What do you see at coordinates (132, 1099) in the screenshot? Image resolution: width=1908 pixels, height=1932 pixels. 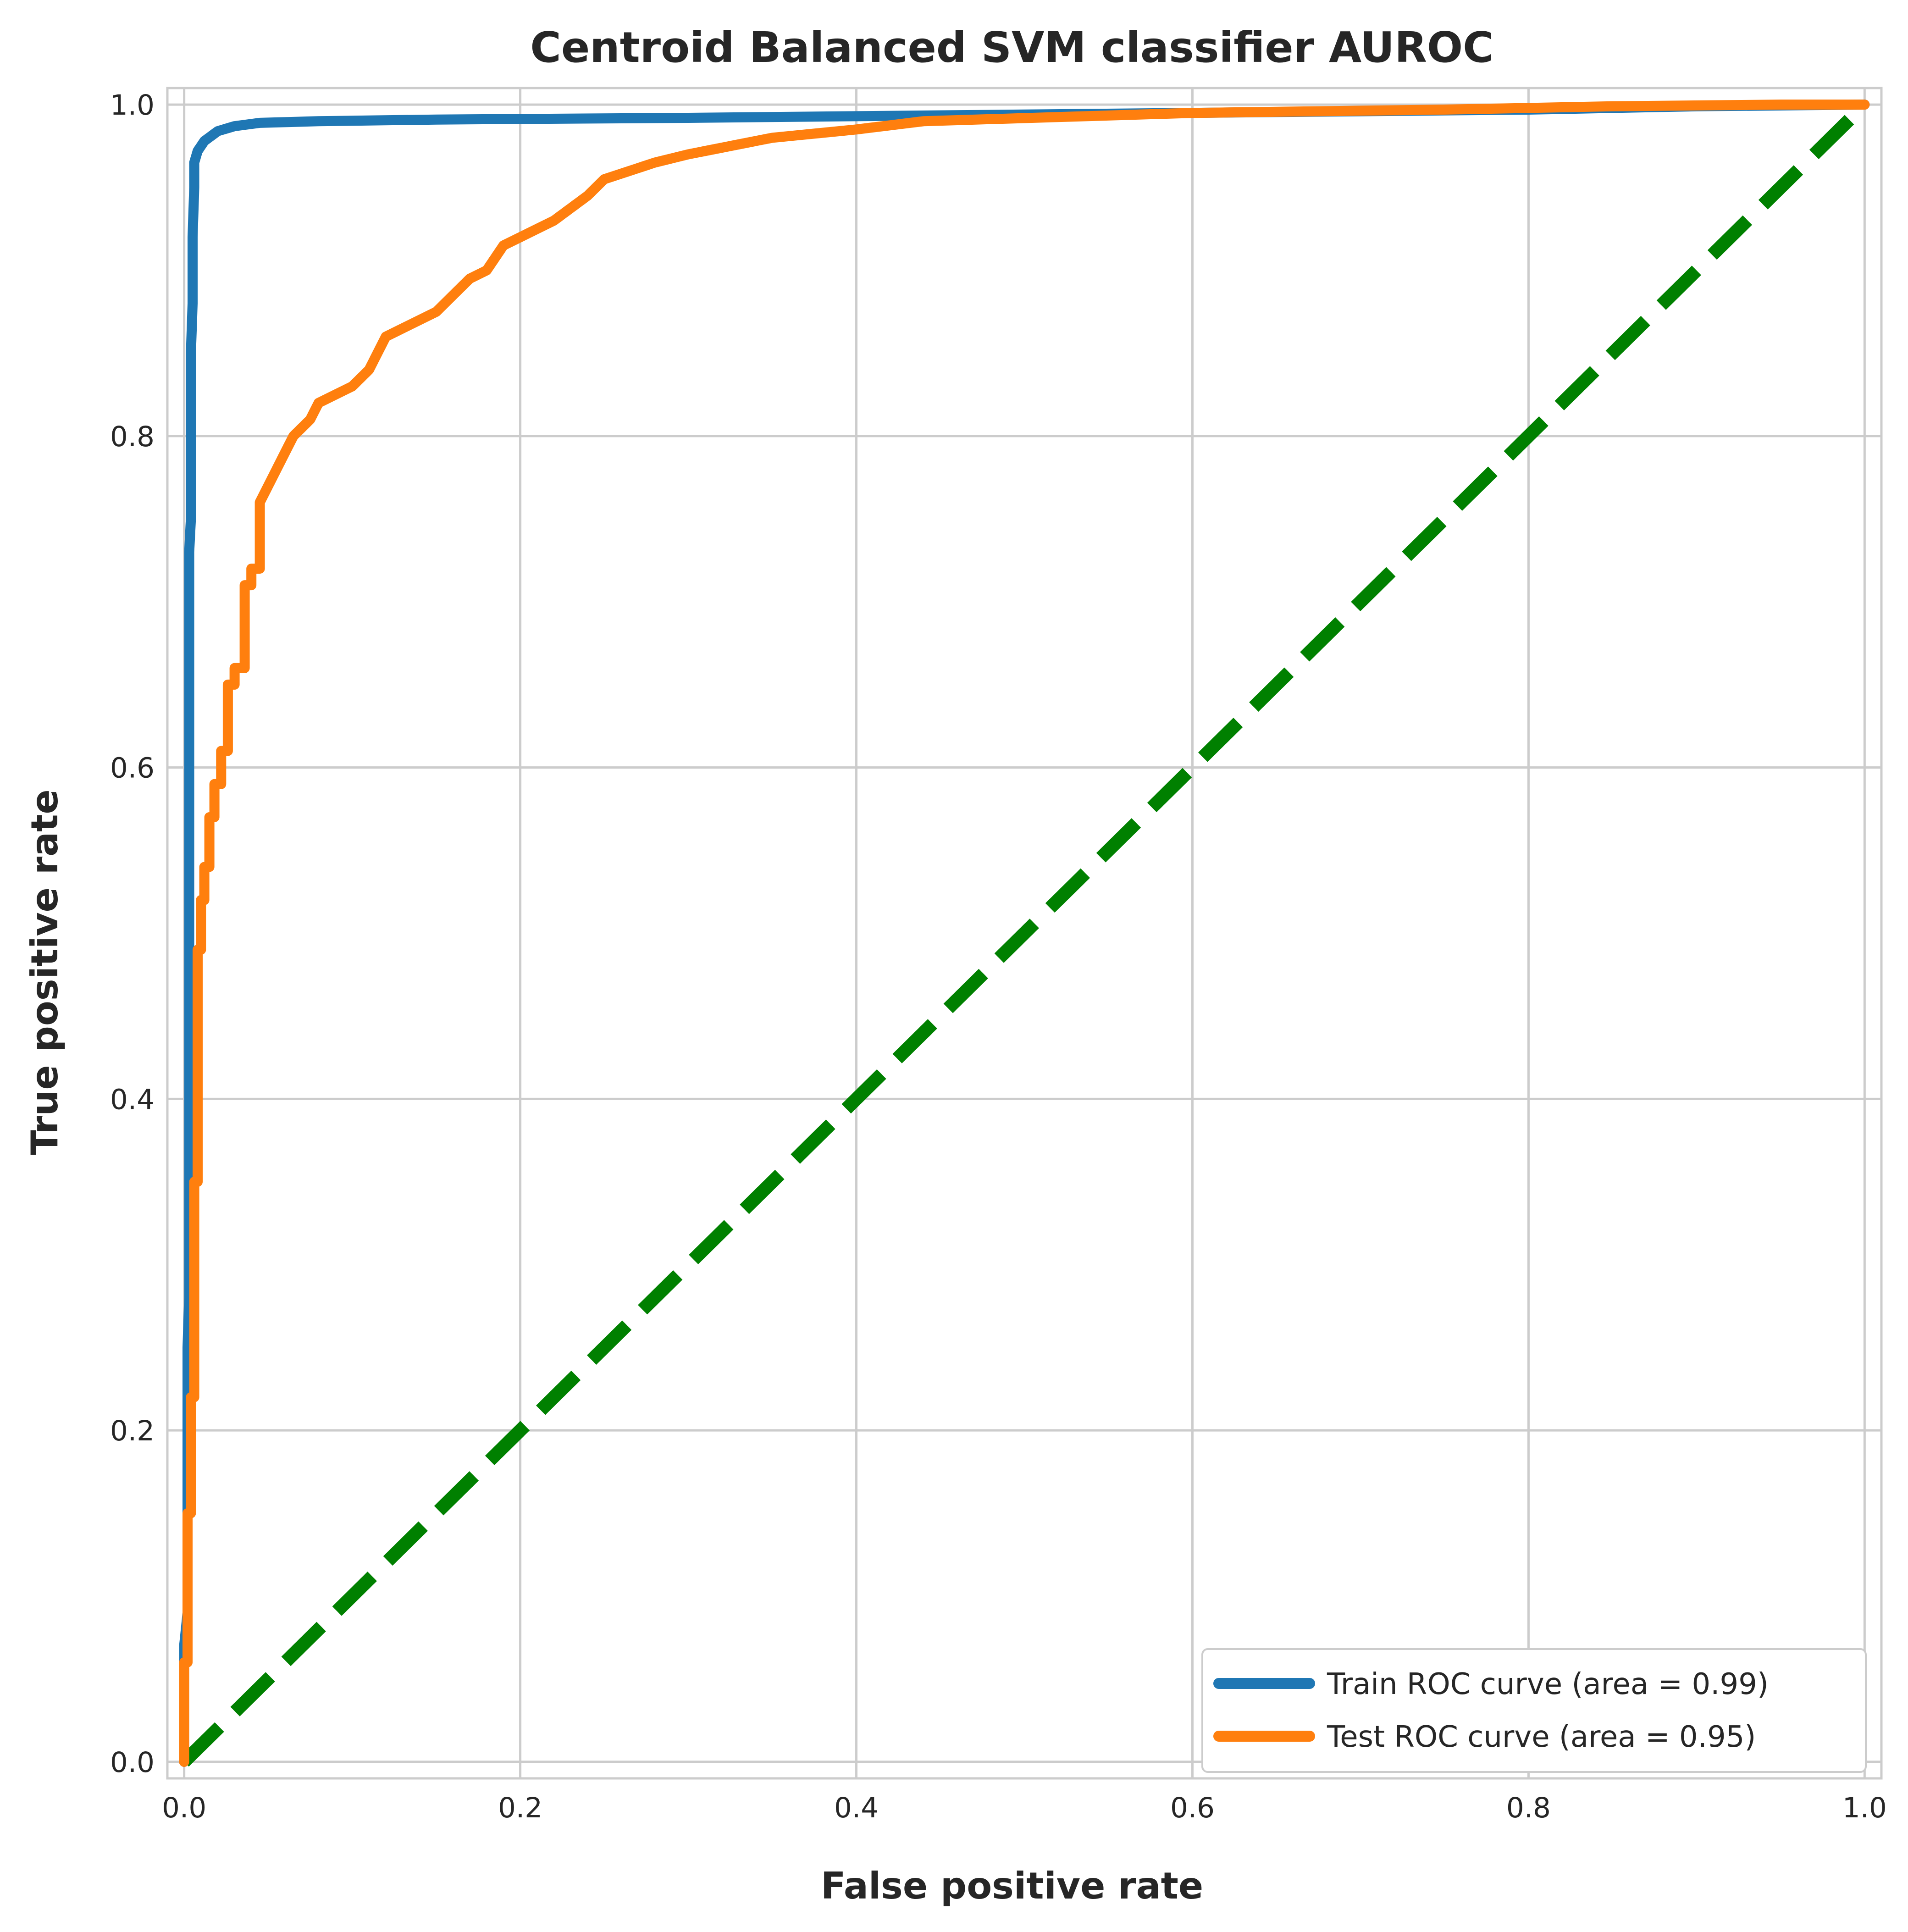 I see `y-tick-label: 0.4` at bounding box center [132, 1099].